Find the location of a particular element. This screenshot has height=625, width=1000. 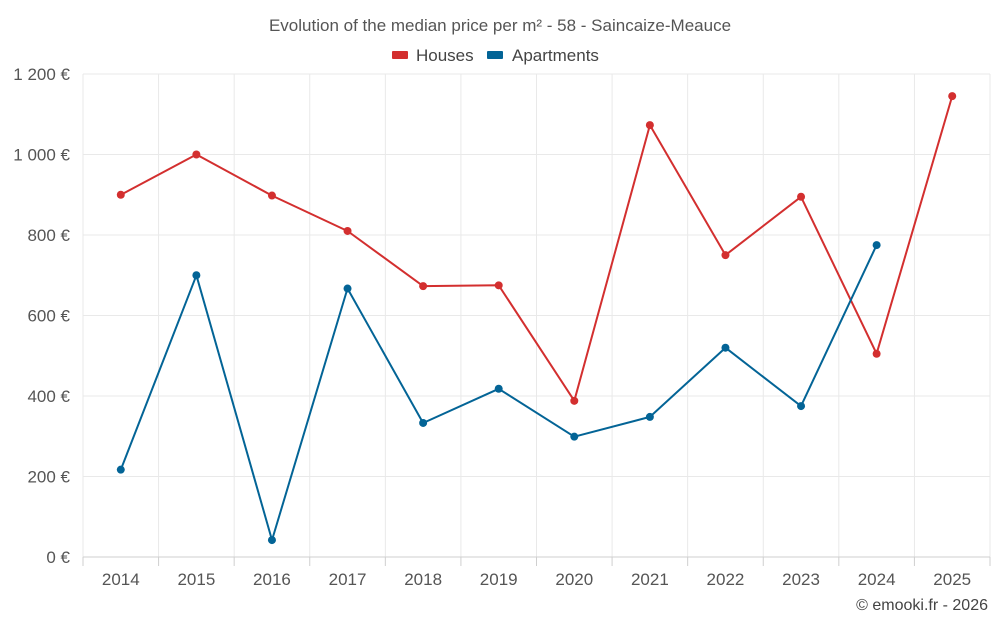

x-tick-label: 2024 is located at coordinates (877, 579).